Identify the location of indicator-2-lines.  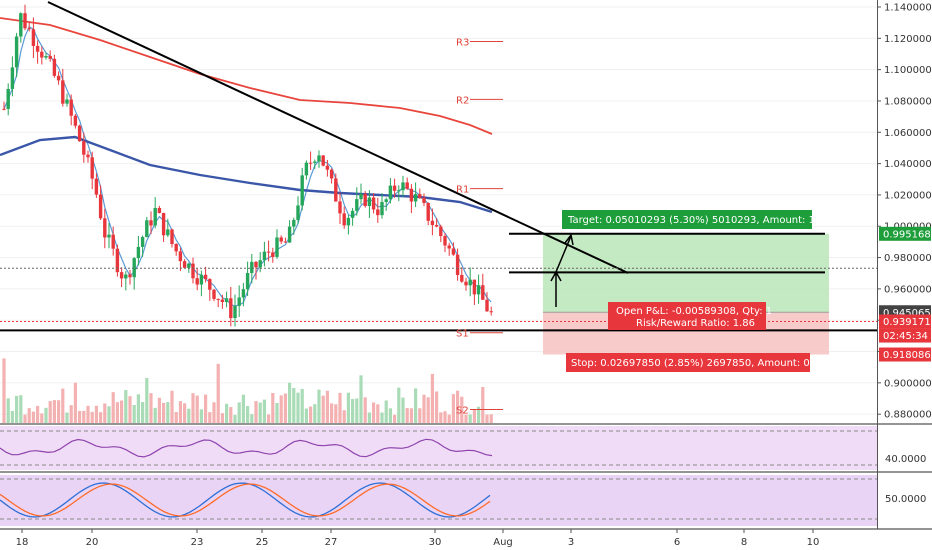
(245, 500).